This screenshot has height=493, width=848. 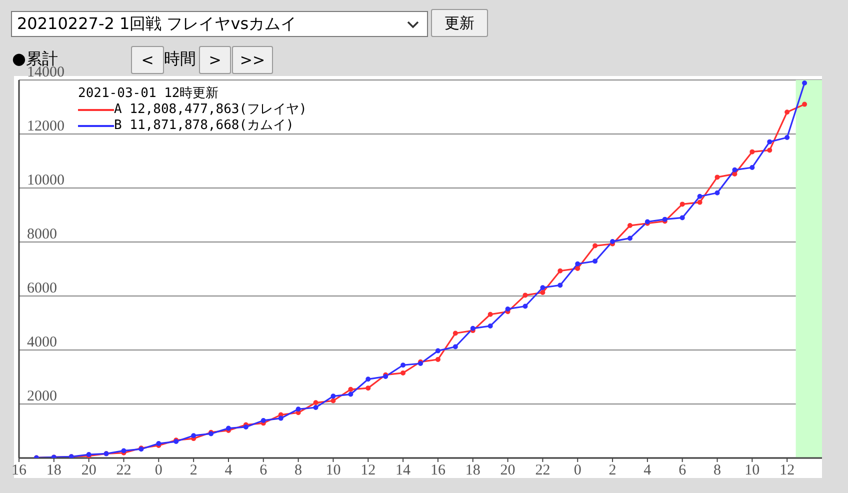 I want to click on y-tick-label: 10000, so click(x=45, y=180).